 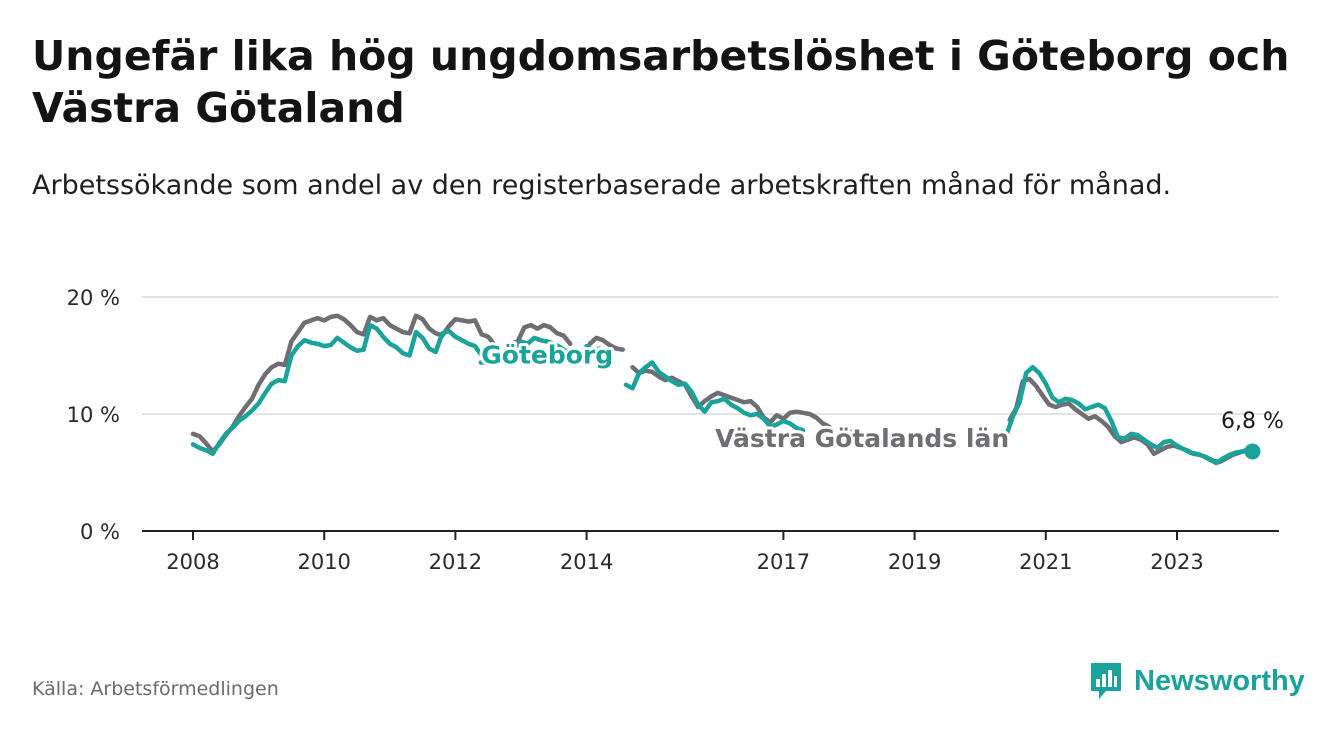 I want to click on brand-logo: Newsworthy, so click(x=1196, y=681).